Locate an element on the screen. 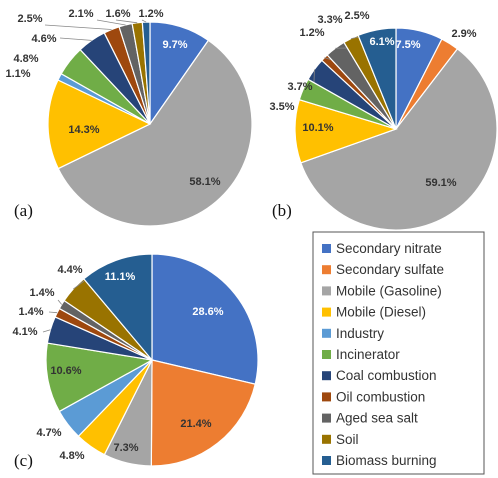 This screenshot has height=478, width=498. panel-label-c: (c) is located at coordinates (23, 460).